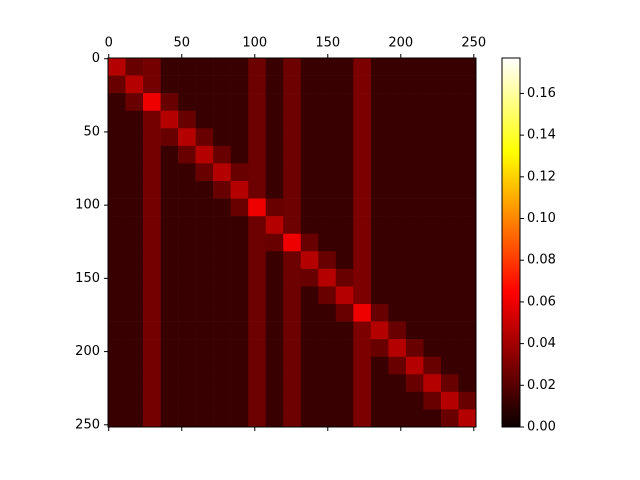  I want to click on colorbar-tick-label: 0.10, so click(541, 218).